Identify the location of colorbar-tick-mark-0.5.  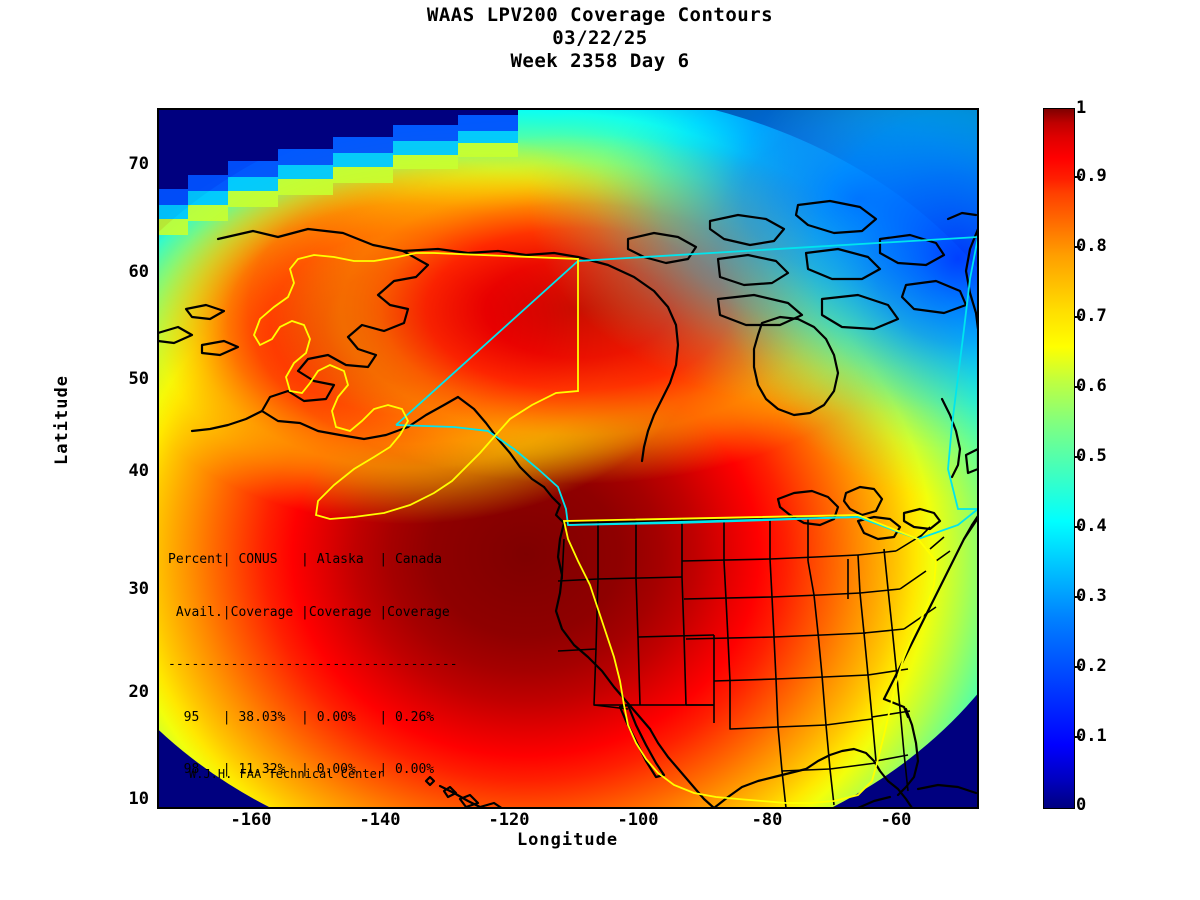
(1077, 457).